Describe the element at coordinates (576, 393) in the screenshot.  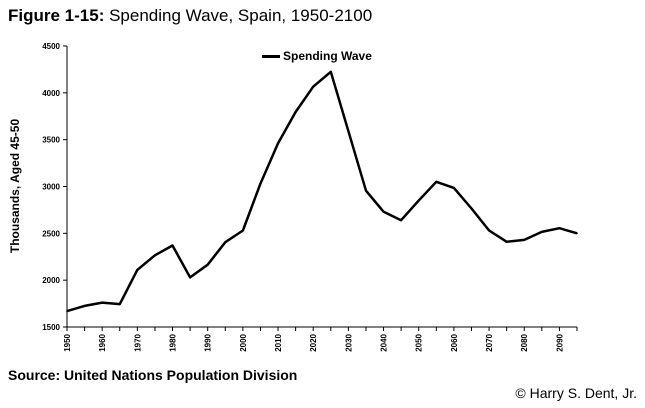
I see `copyright-note: © Harry S. Dent, Jr.` at that location.